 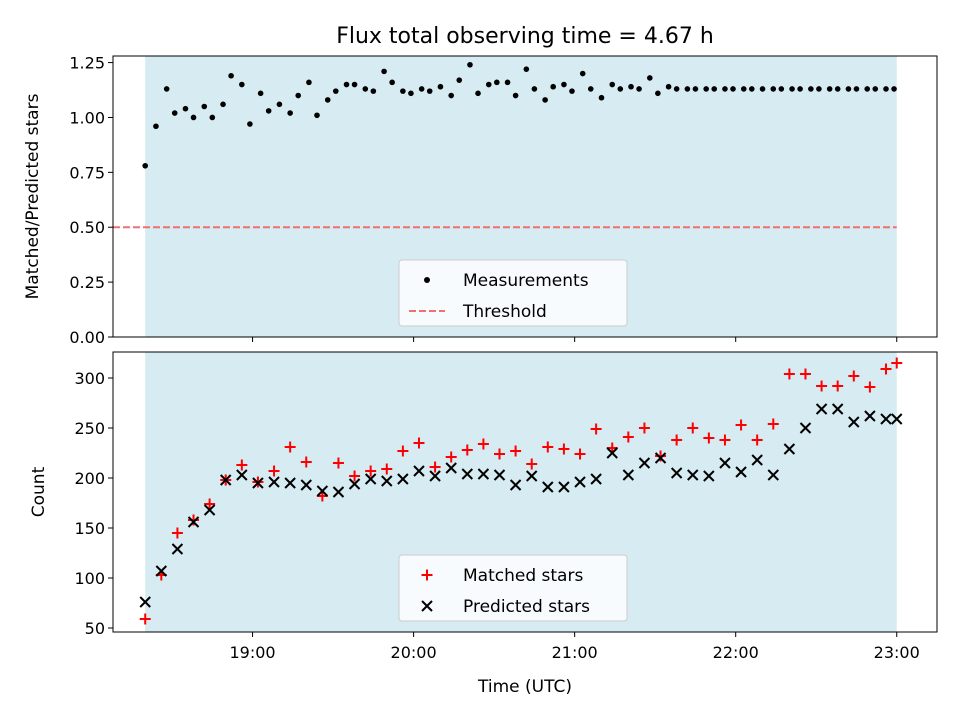 What do you see at coordinates (897, 652) in the screenshot?
I see `x-tick-label: 23:00` at bounding box center [897, 652].